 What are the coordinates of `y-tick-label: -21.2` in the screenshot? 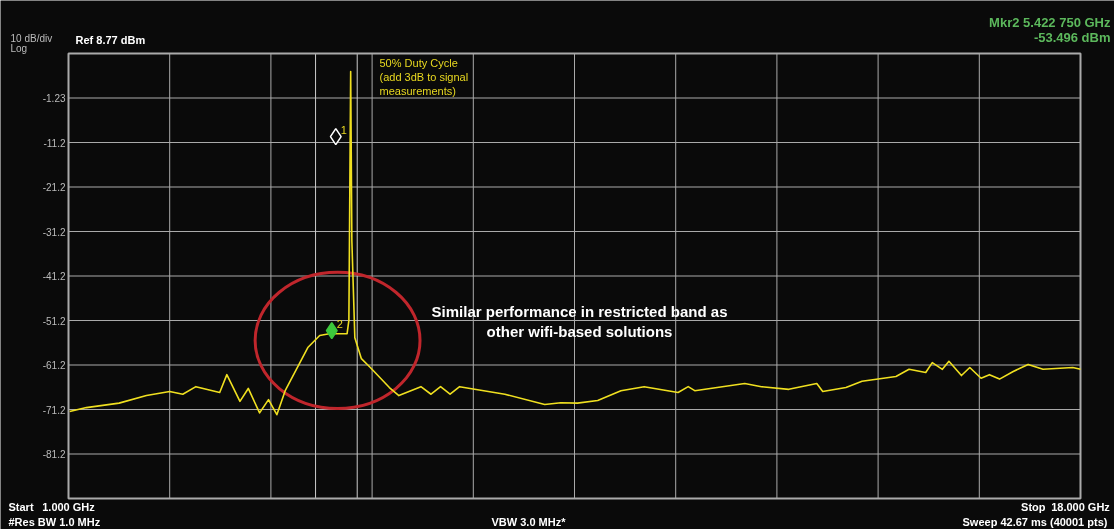 It's located at (54, 187).